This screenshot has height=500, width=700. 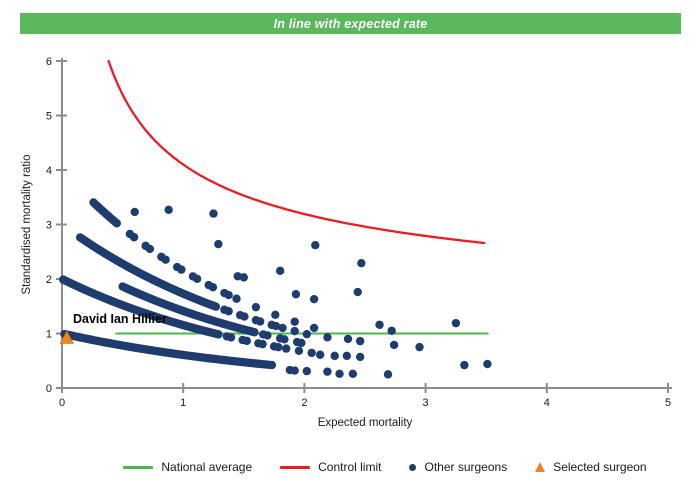 I want to click on legend-item-selected-surgeon: Selected surgeon, so click(x=591, y=467).